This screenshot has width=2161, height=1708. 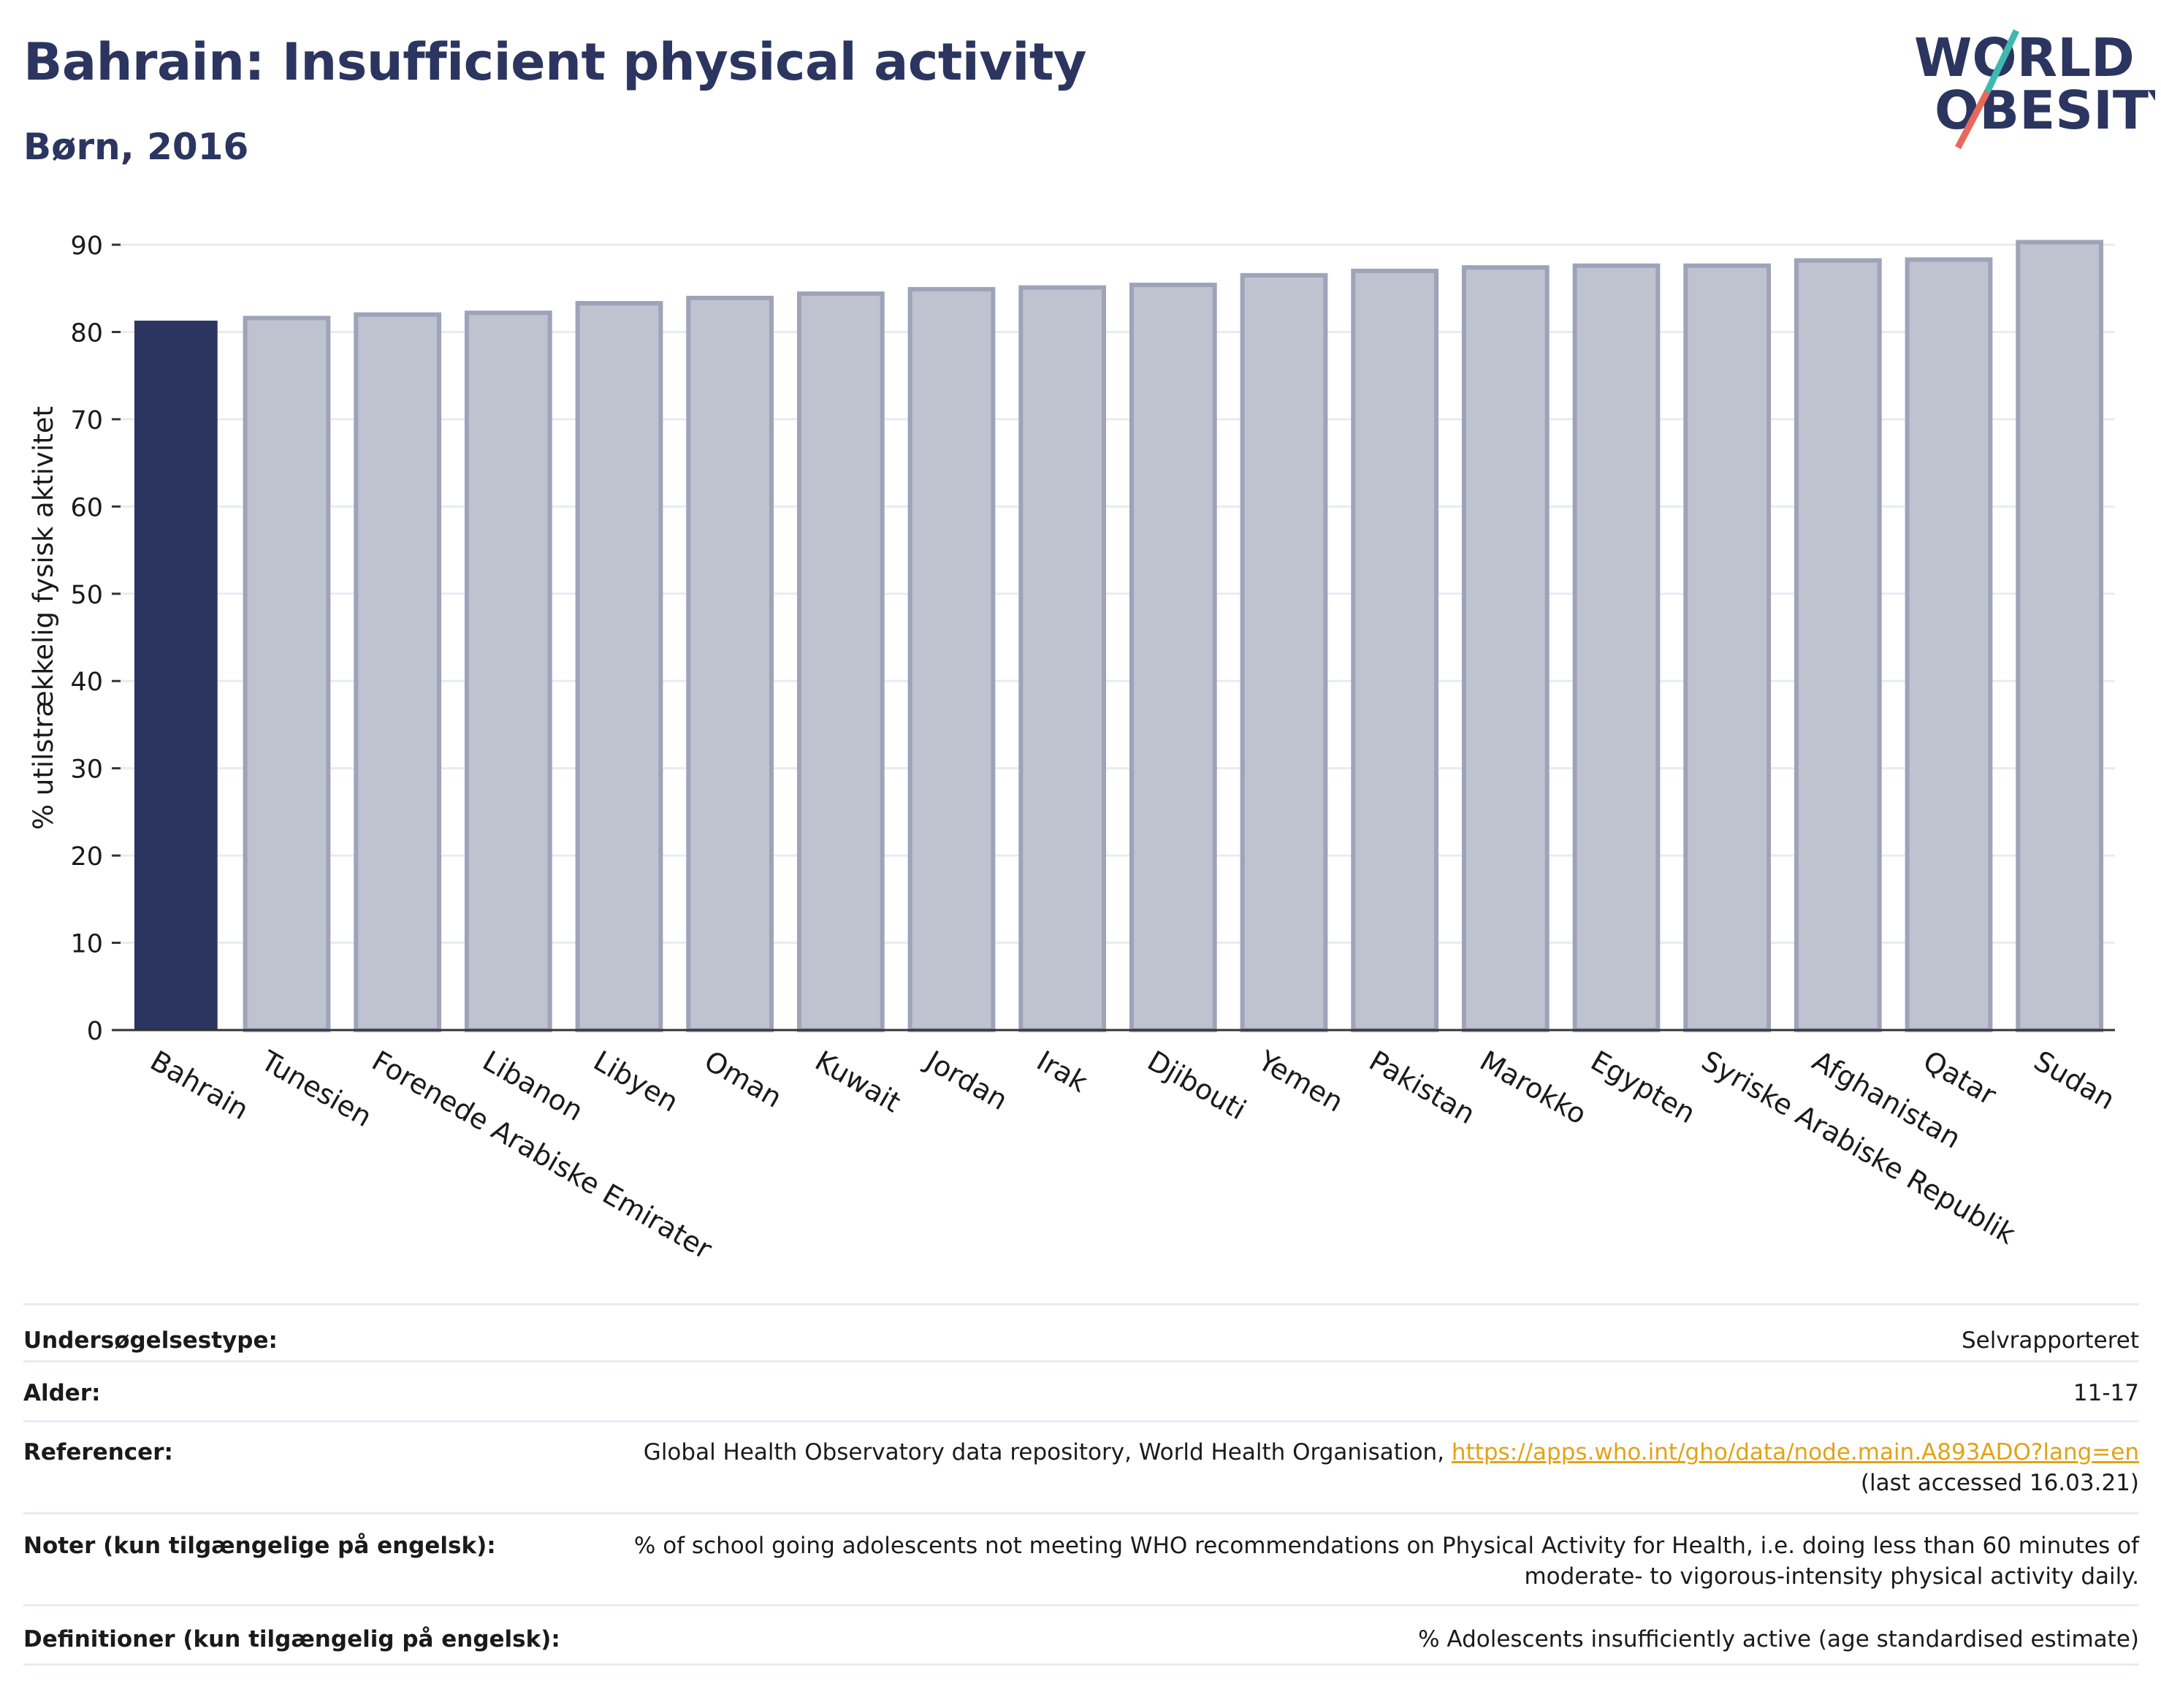 What do you see at coordinates (508, 671) in the screenshot?
I see `bar-libanon` at bounding box center [508, 671].